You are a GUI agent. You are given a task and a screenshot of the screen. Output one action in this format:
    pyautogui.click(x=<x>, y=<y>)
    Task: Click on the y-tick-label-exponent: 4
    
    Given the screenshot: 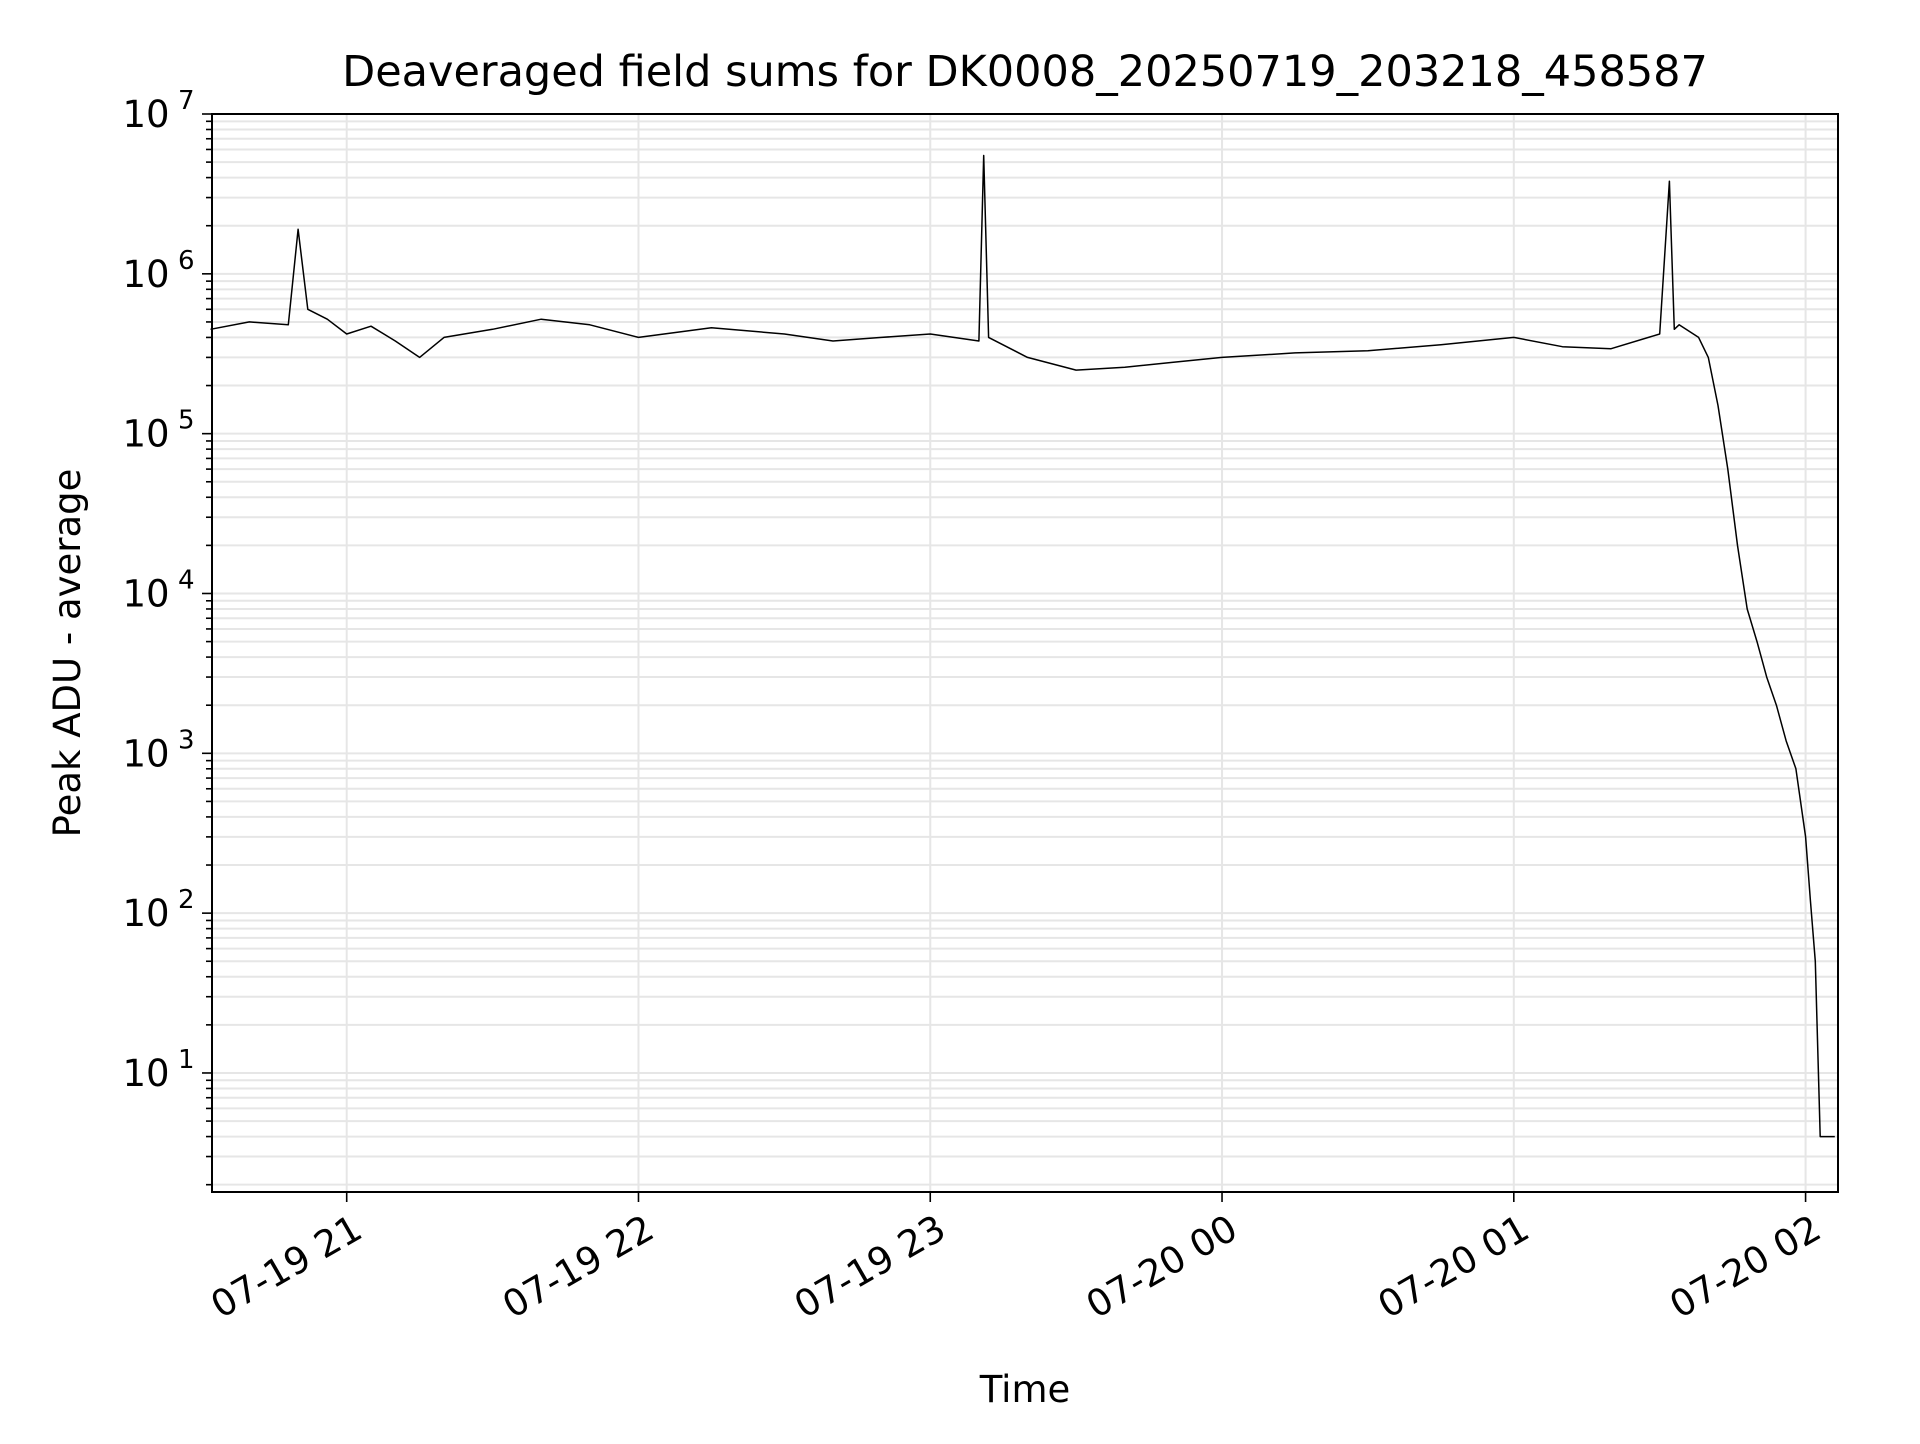 What is the action you would take?
    pyautogui.click(x=186, y=580)
    